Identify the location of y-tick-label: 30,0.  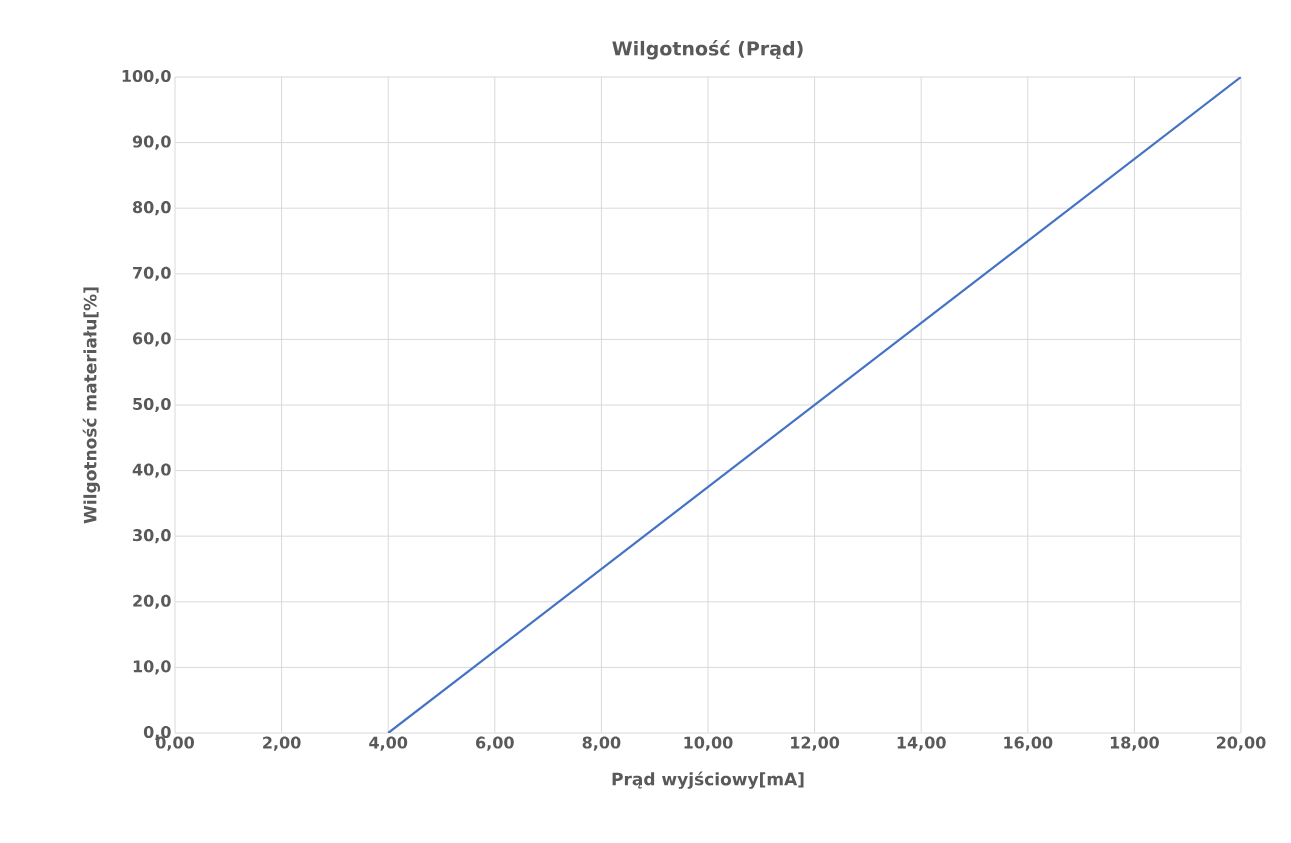
(152, 536).